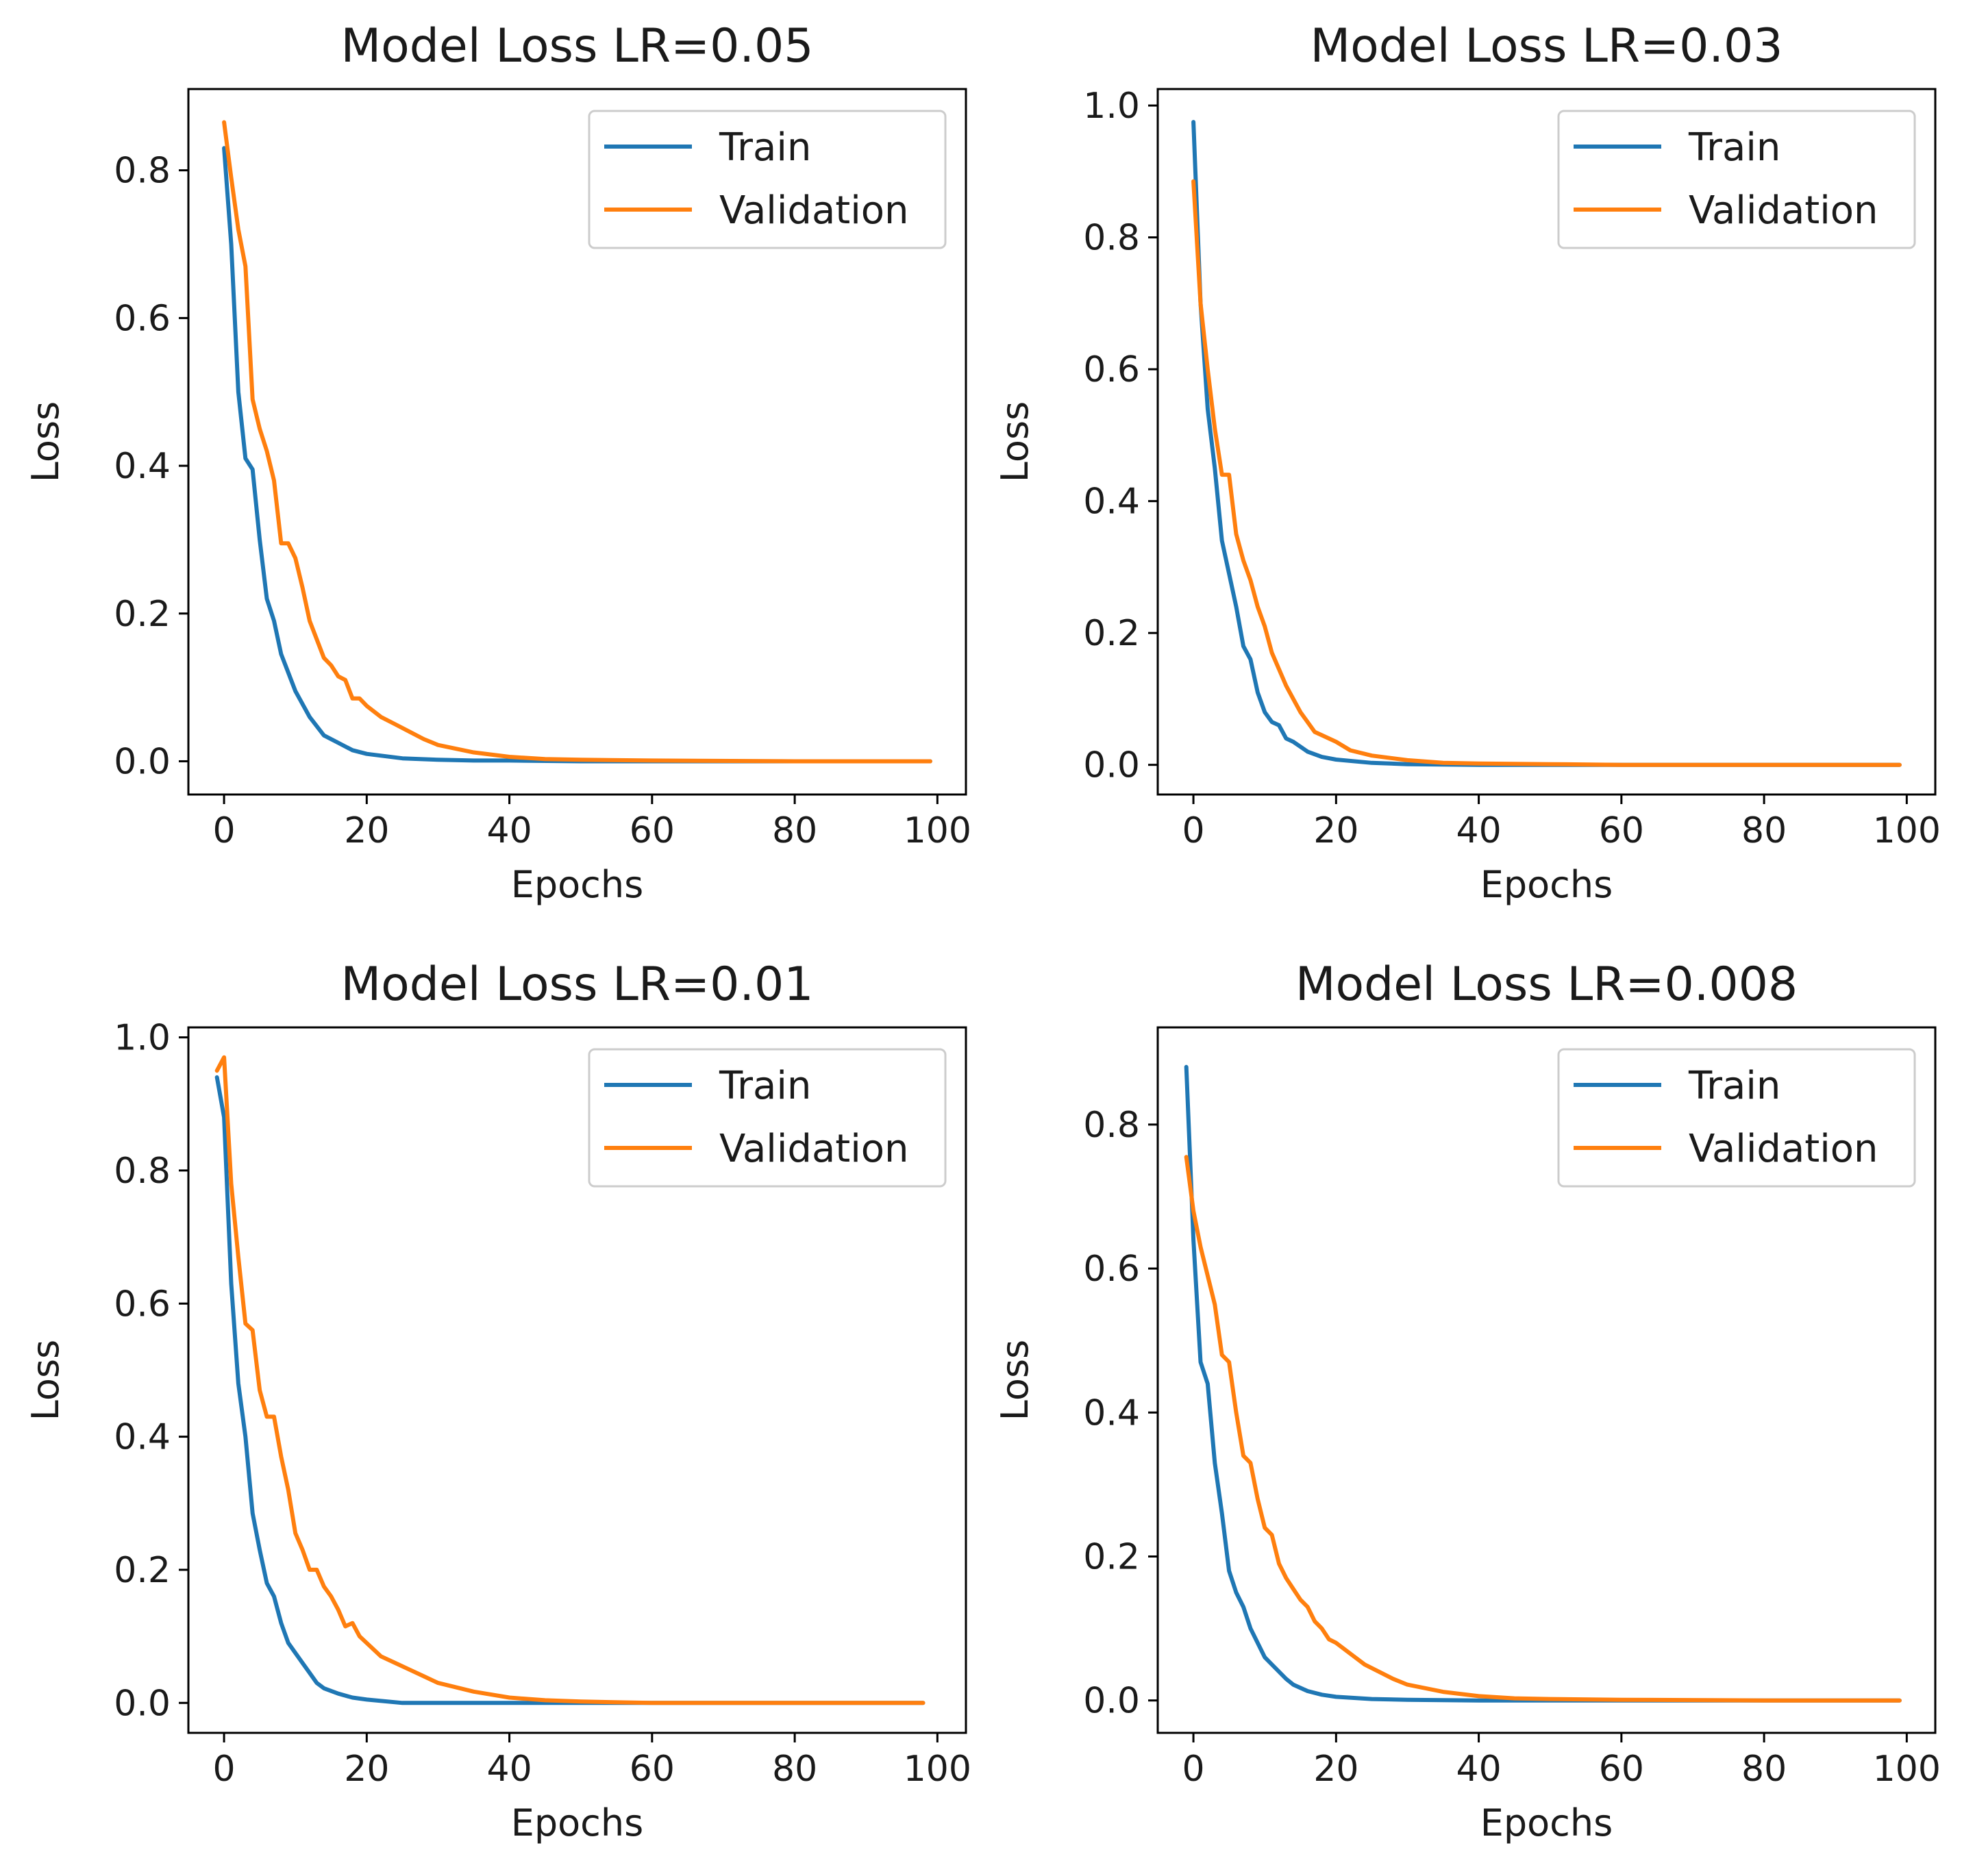 Image resolution: width=1962 pixels, height=1876 pixels. What do you see at coordinates (1546, 985) in the screenshot?
I see `chart-title: Model Loss LR=0.008` at bounding box center [1546, 985].